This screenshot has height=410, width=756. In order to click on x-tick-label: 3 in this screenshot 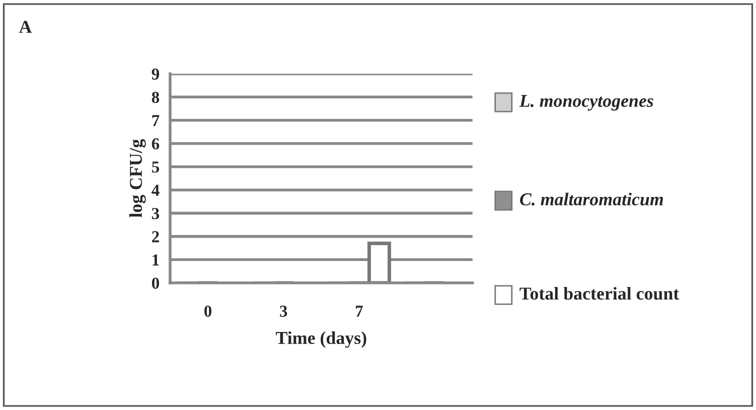, I will do `click(284, 311)`.